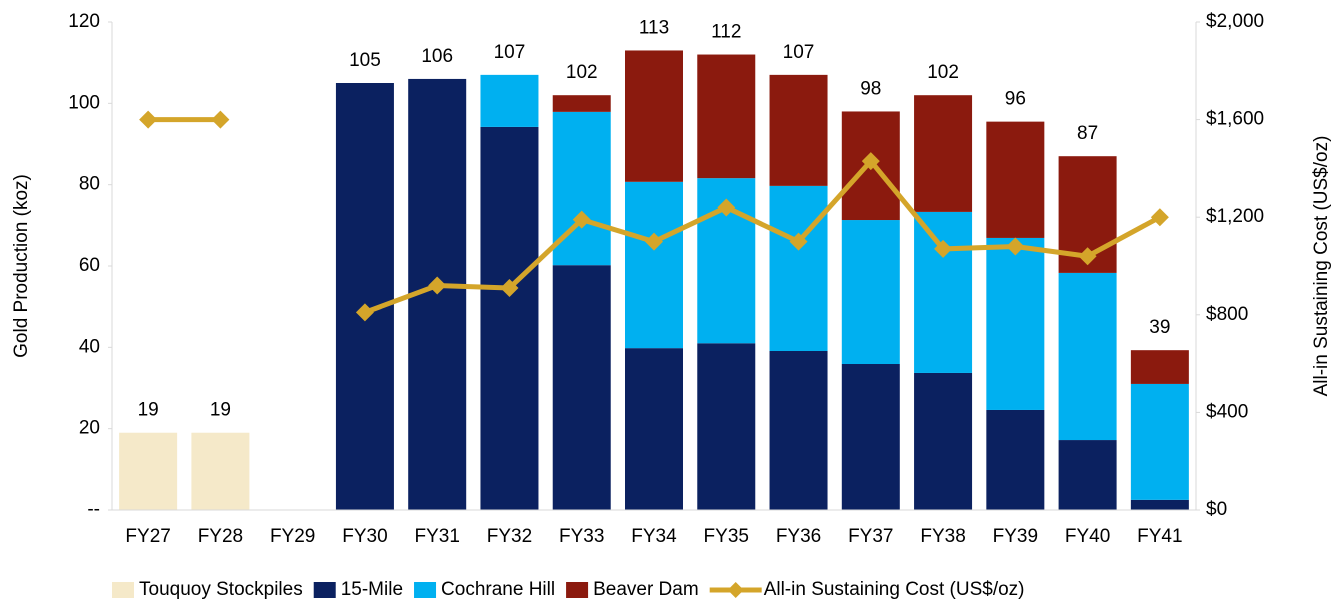 The height and width of the screenshot is (607, 1342). What do you see at coordinates (1159, 536) in the screenshot?
I see `x-tick-label: FY41` at bounding box center [1159, 536].